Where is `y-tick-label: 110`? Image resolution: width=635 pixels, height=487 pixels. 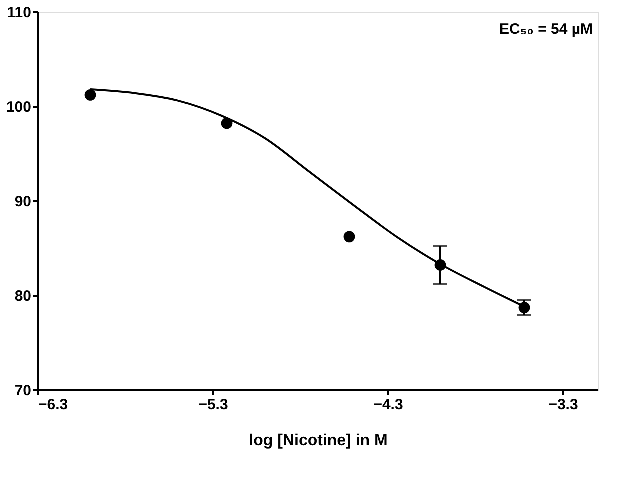
y-tick-label: 110 is located at coordinates (19, 13).